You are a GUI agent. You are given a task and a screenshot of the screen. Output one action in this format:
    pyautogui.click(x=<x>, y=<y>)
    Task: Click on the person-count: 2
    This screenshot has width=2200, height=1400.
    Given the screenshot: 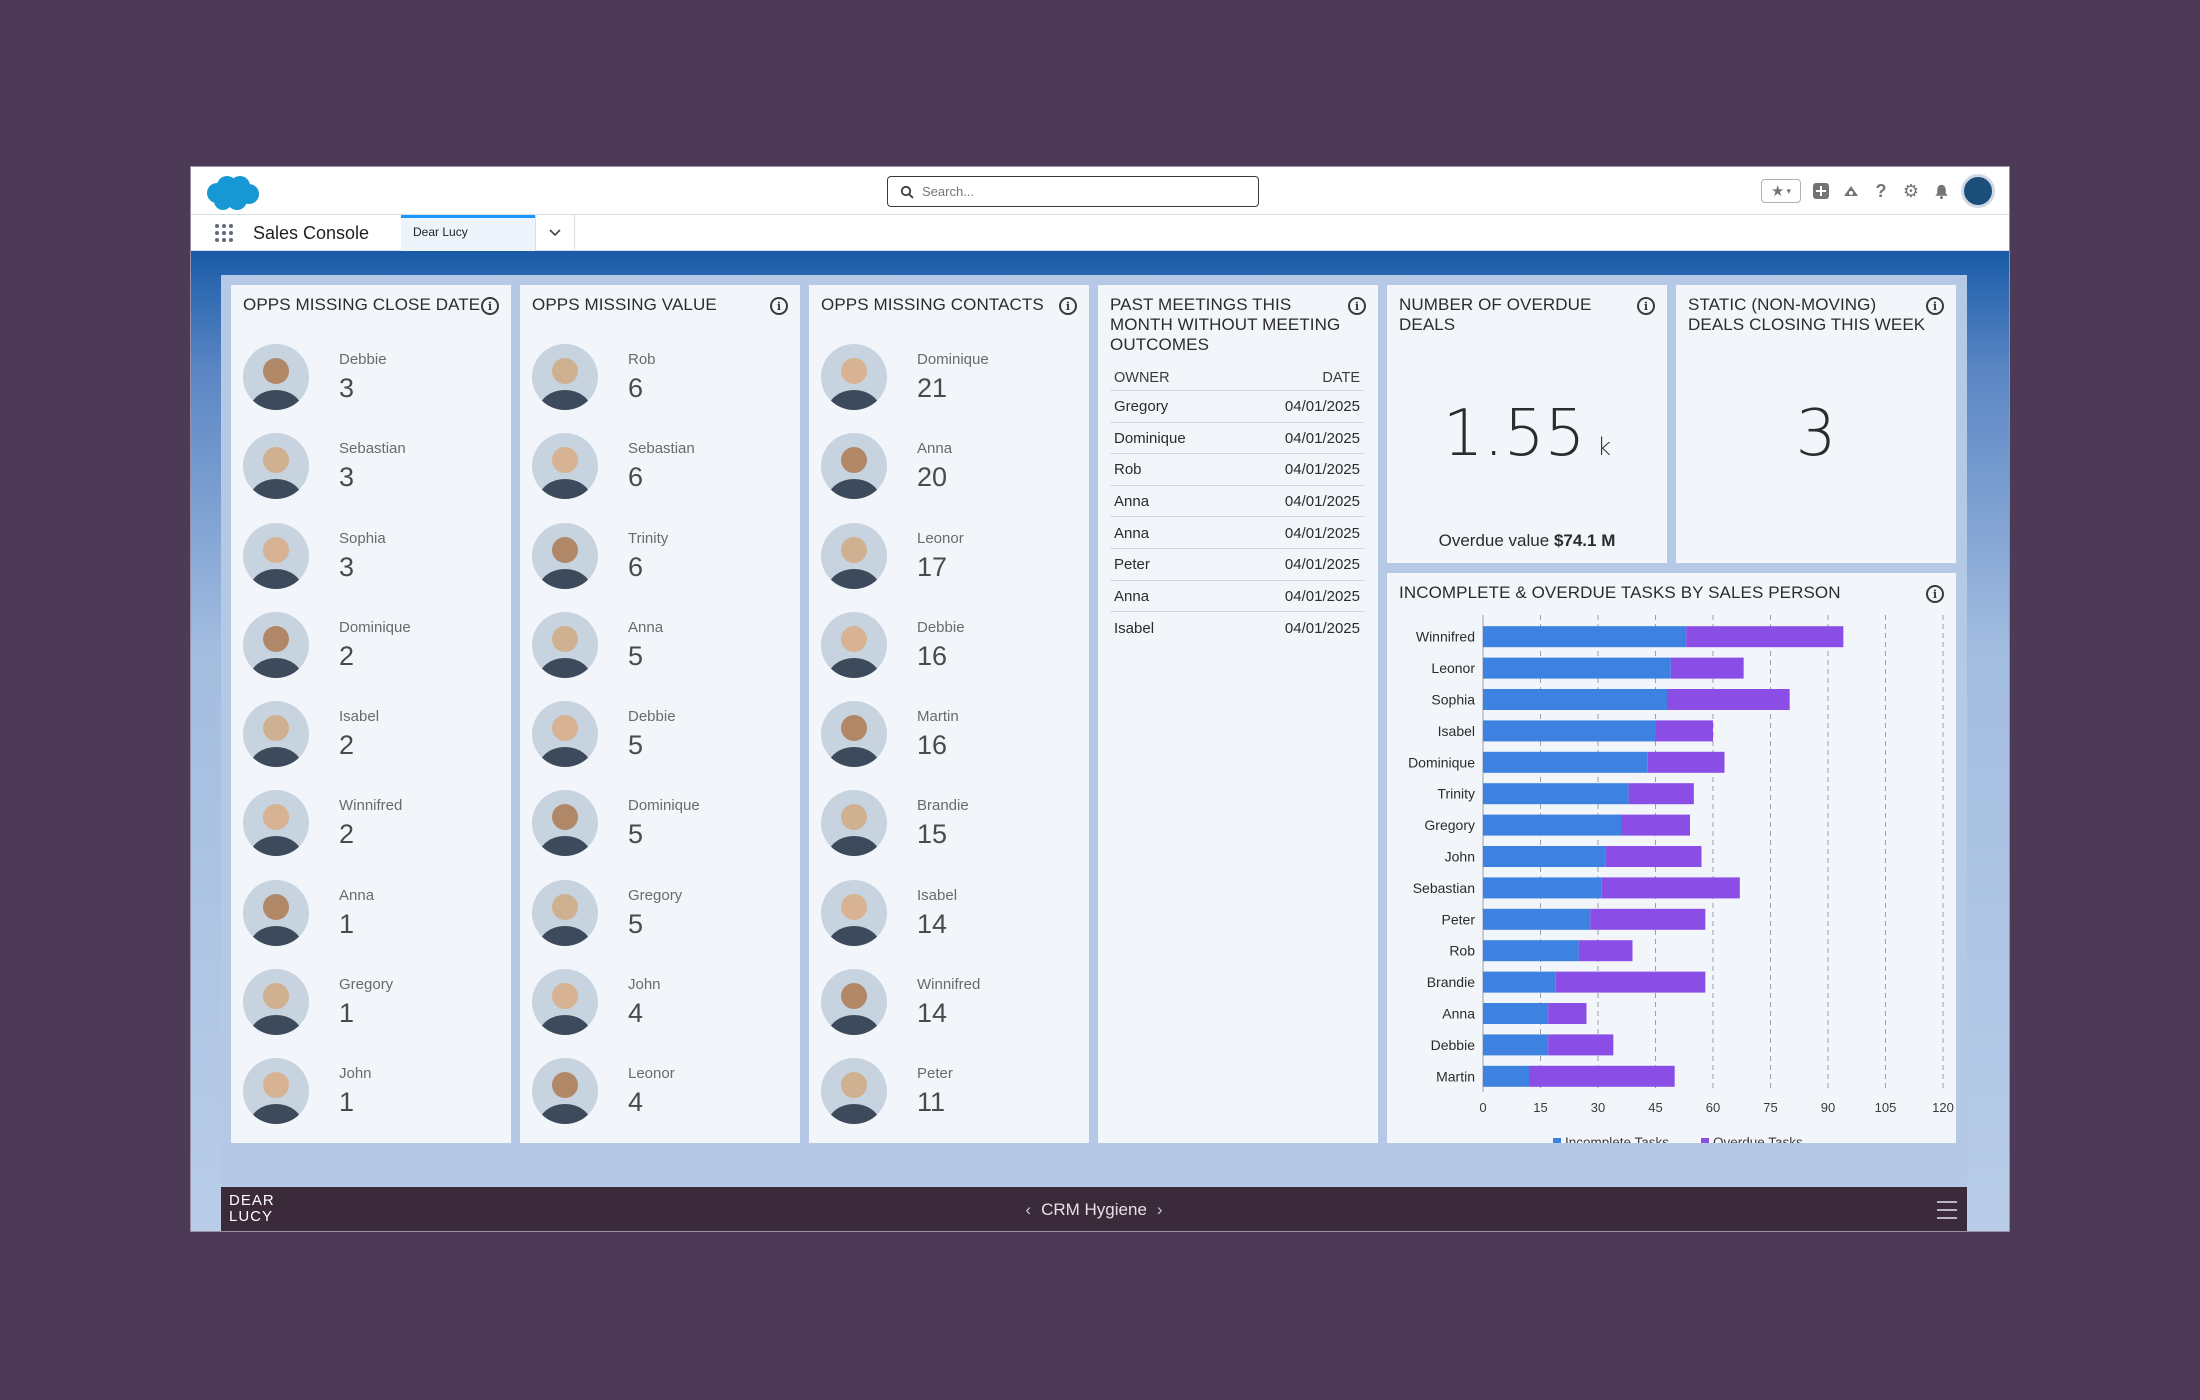 What is the action you would take?
    pyautogui.click(x=347, y=834)
    